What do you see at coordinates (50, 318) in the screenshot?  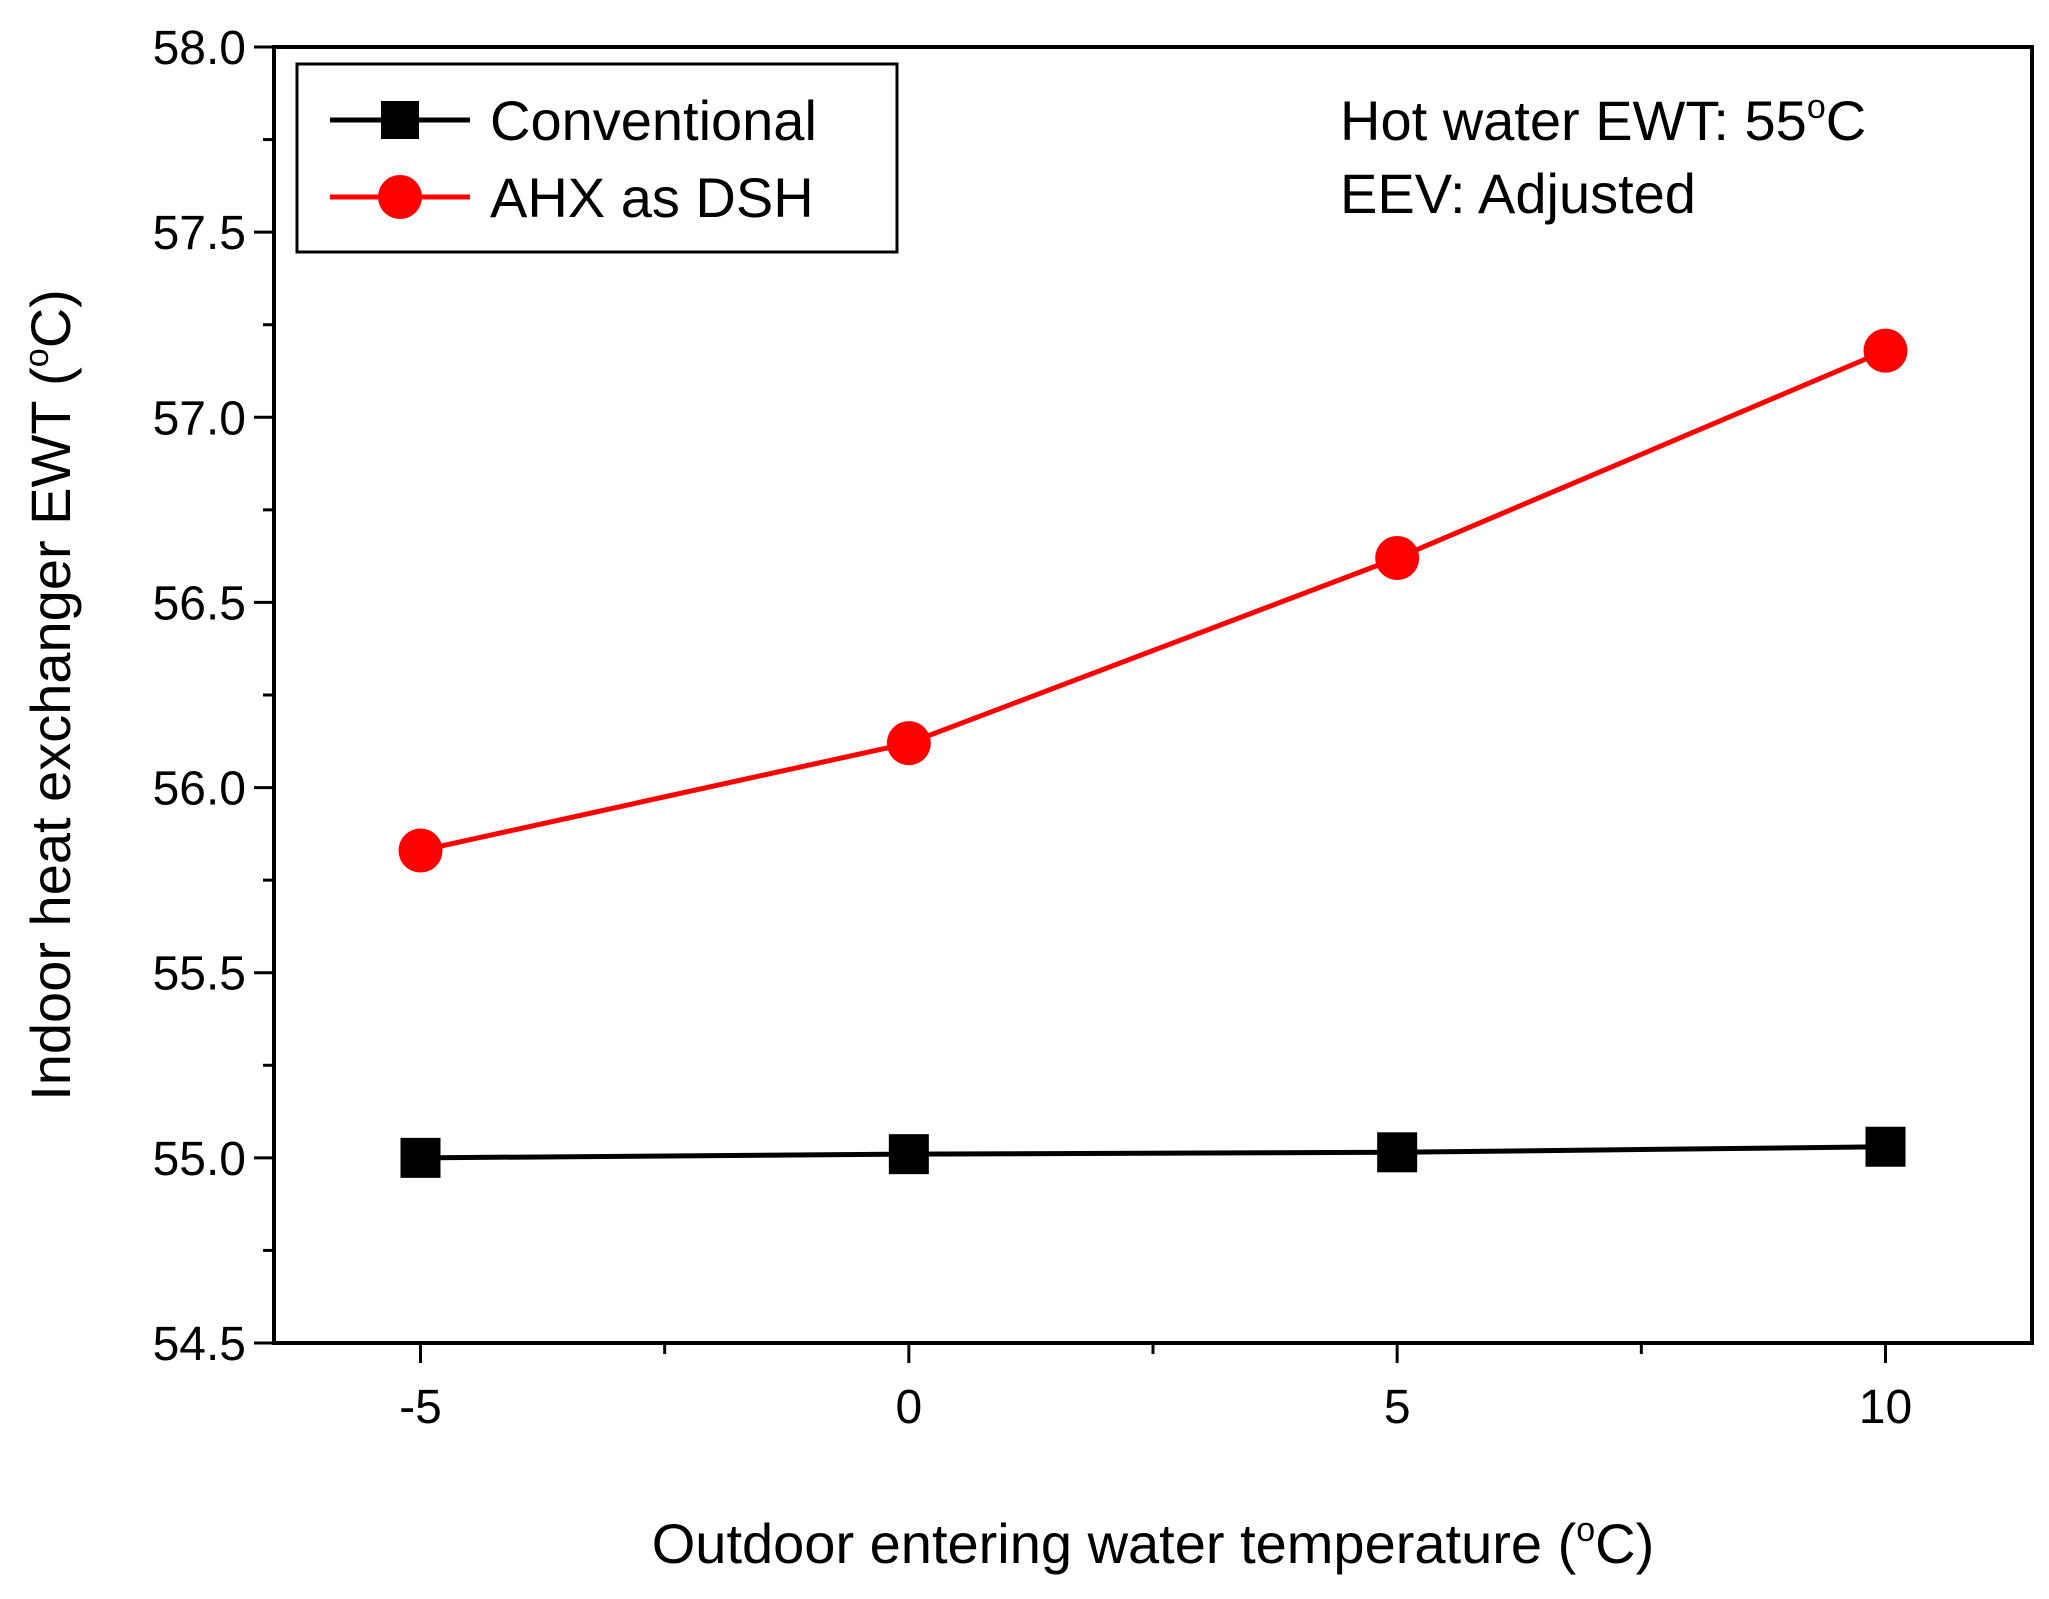 I see `y-axis-title-end: C)` at bounding box center [50, 318].